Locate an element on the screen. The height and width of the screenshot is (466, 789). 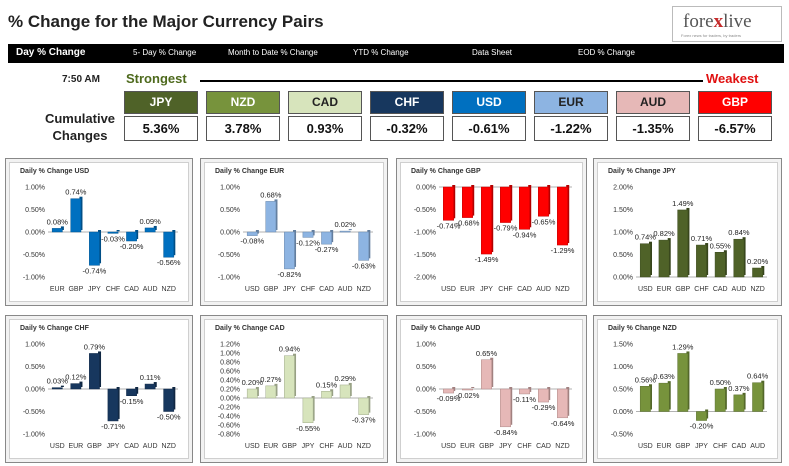
nav-eod-change: EOD % Change is located at coordinates (606, 52).